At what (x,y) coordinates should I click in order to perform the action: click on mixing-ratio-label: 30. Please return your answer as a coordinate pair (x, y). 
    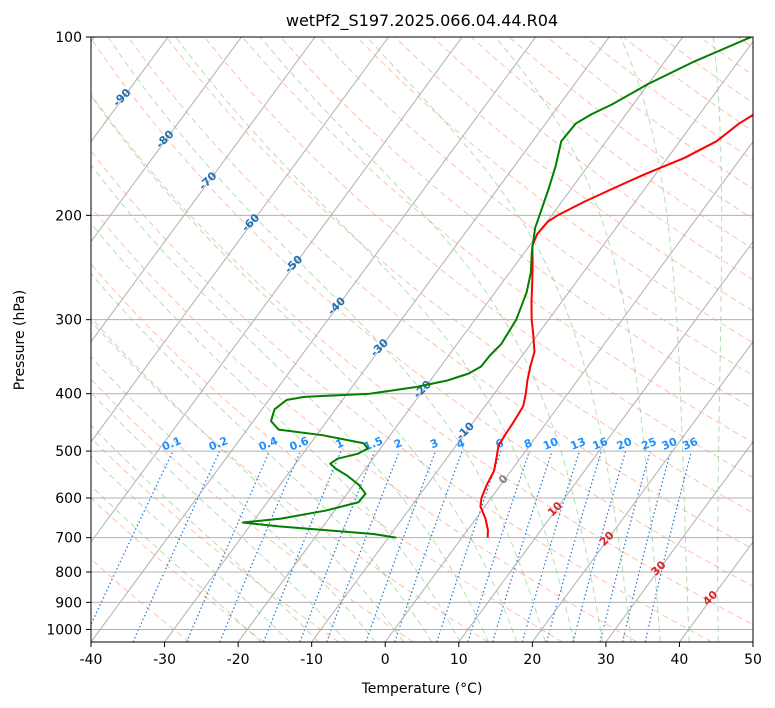
    Looking at the image, I should click on (669, 444).